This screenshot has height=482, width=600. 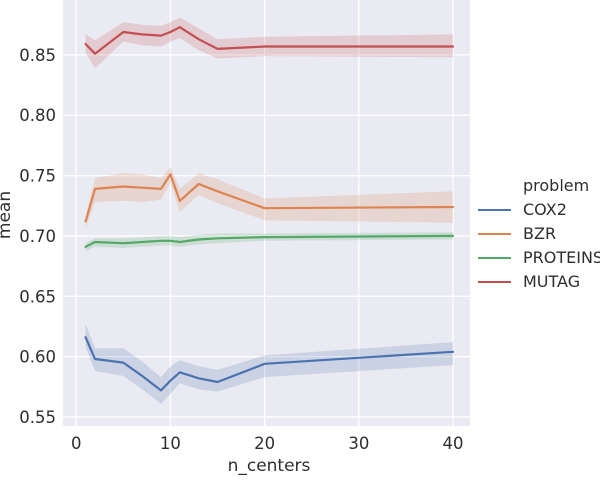 What do you see at coordinates (37, 296) in the screenshot?
I see `y-tick-label: 0.65` at bounding box center [37, 296].